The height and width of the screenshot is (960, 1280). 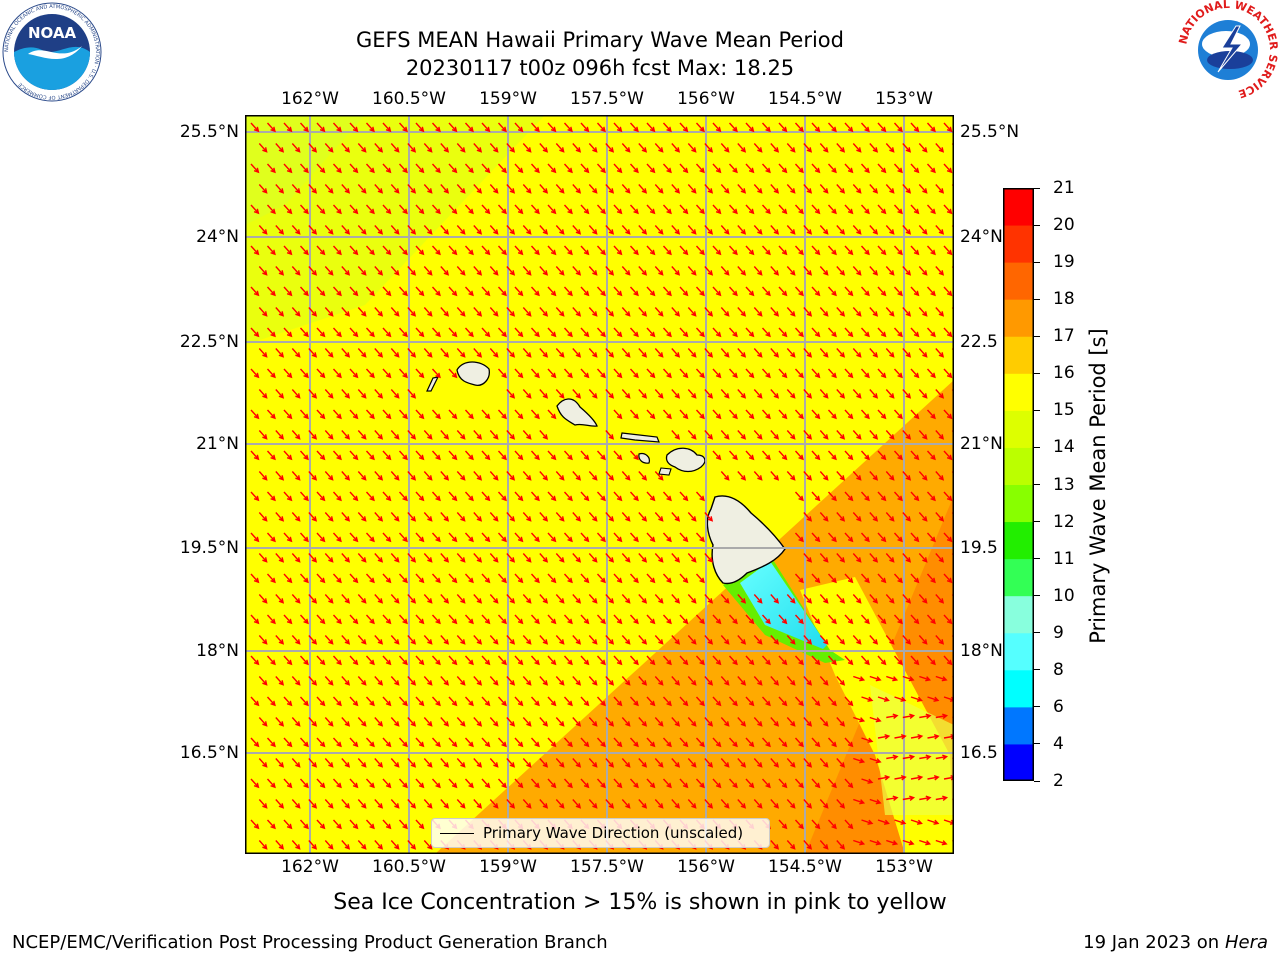 What do you see at coordinates (1037, 670) in the screenshot?
I see `colorbar-tick-mark` at bounding box center [1037, 670].